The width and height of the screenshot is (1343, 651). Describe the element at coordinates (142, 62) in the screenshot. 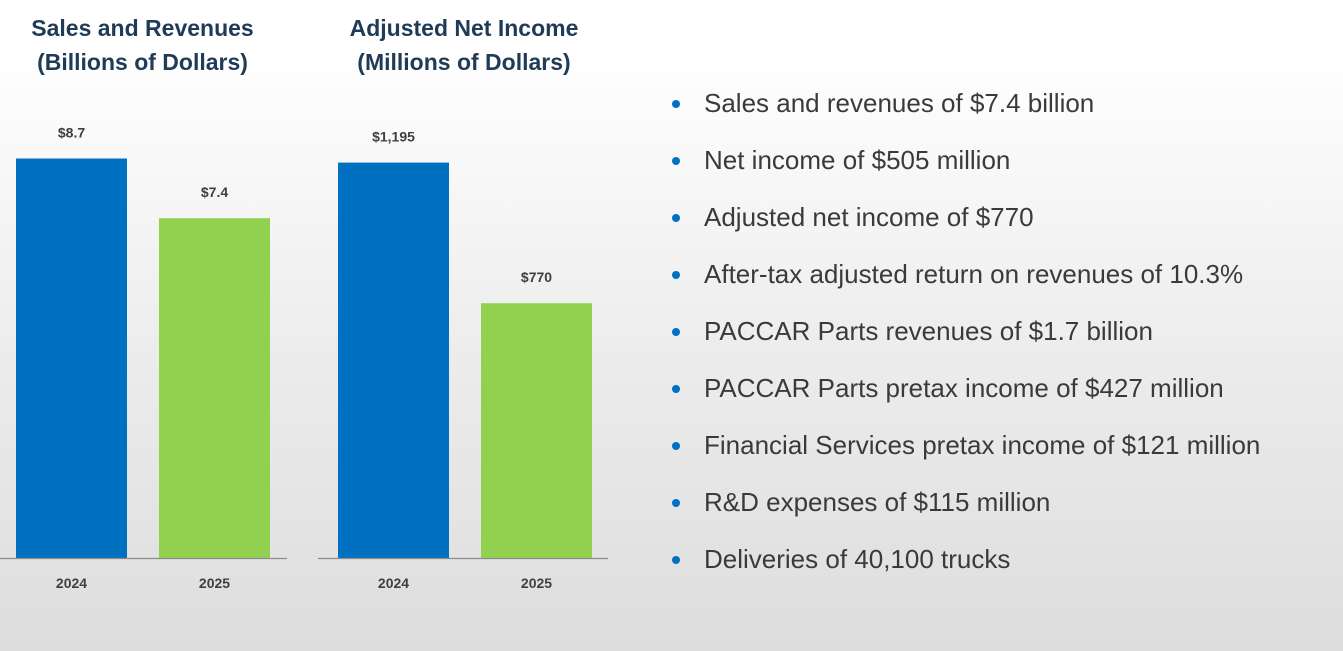

I see `sales-chart-subtitle: (Billions of Dollars)` at that location.